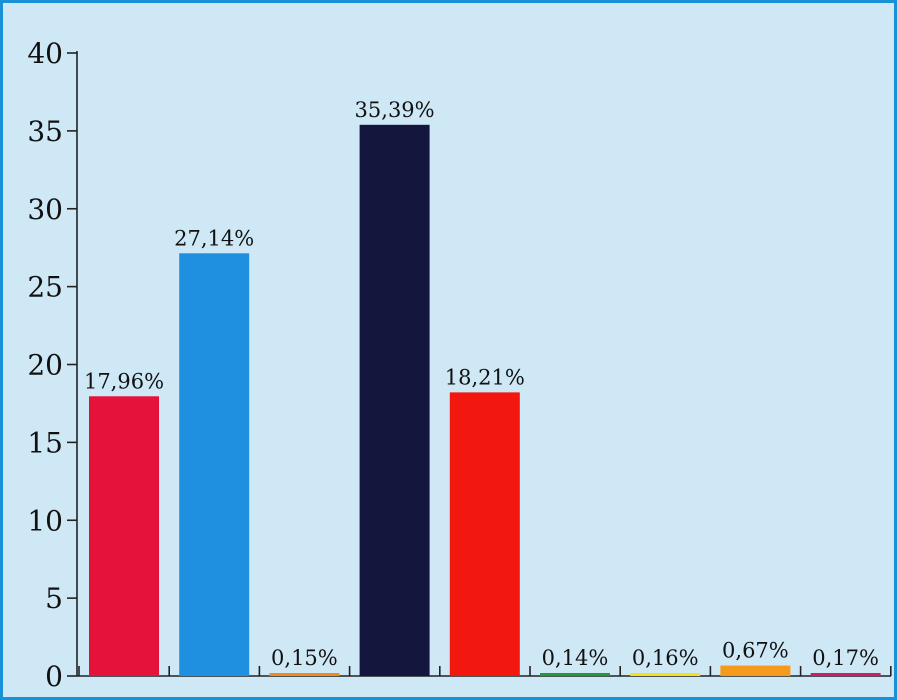 Image resolution: width=897 pixels, height=700 pixels. Describe the element at coordinates (45, 287) in the screenshot. I see `y-tick-label: 25` at that location.